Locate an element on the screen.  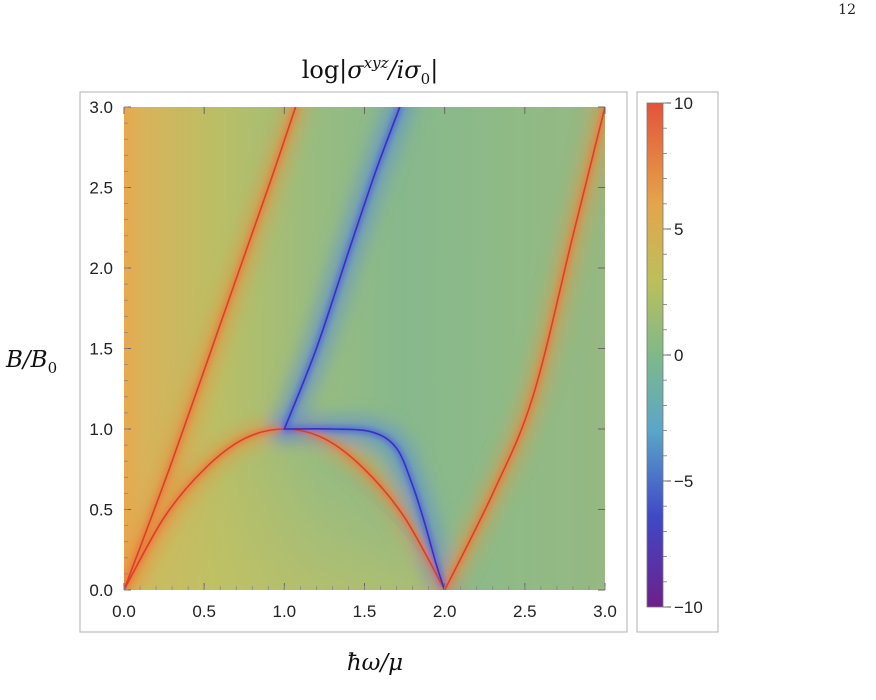
x-tick-label: 0.0 is located at coordinates (124, 611).